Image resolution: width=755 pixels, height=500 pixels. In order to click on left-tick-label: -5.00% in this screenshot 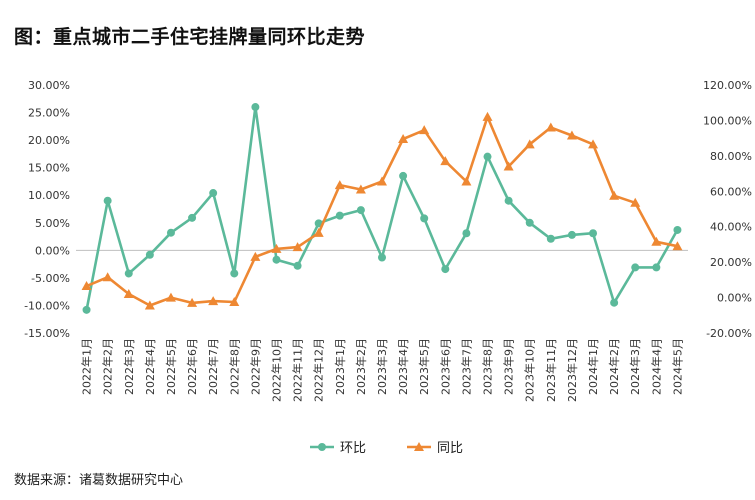, I will do `click(50, 278)`.